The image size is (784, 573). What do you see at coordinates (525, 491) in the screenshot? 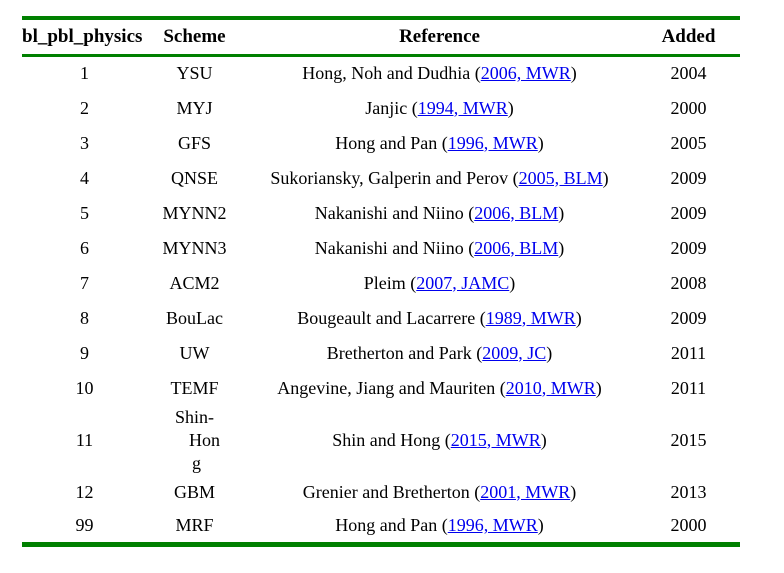
I see `reference-link: 2001, MWR` at bounding box center [525, 491].